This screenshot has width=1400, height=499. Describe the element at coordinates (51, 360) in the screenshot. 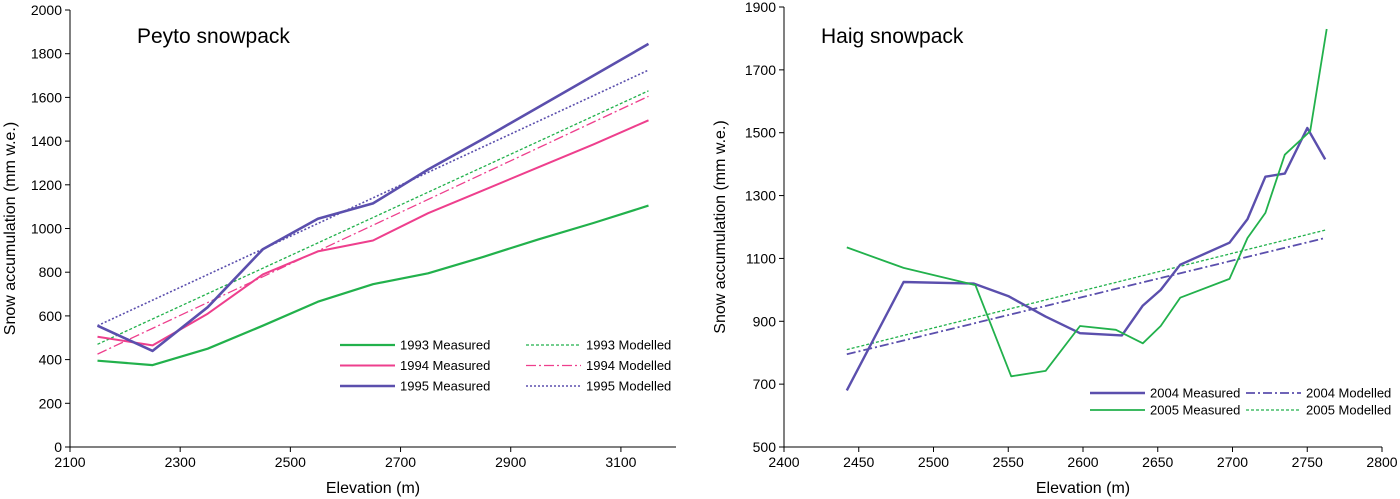

I see `y-tick-label: 400` at that location.